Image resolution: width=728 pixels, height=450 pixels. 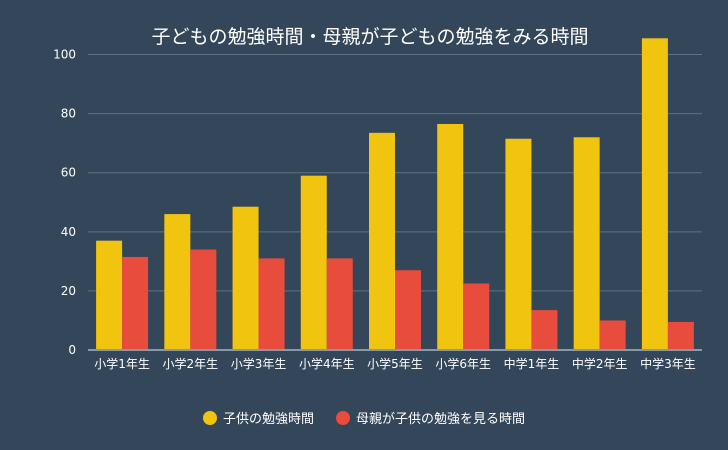 What do you see at coordinates (327, 363) in the screenshot?
I see `x-tick-label: 小学4年生` at bounding box center [327, 363].